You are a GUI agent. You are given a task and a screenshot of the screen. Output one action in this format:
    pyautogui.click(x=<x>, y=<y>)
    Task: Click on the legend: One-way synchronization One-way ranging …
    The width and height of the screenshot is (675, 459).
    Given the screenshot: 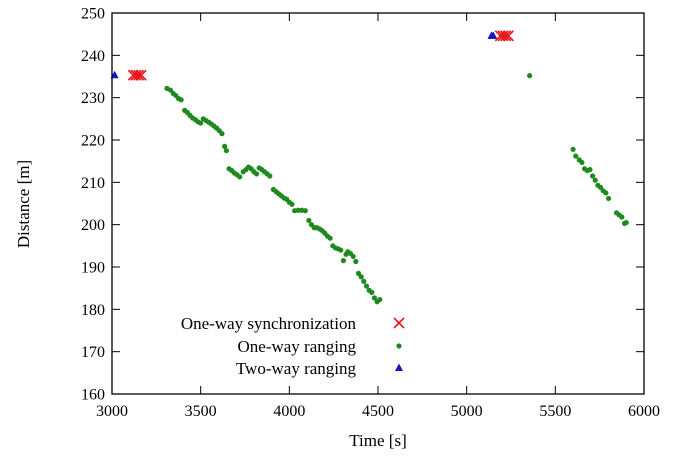 What is the action you would take?
    pyautogui.click(x=293, y=346)
    